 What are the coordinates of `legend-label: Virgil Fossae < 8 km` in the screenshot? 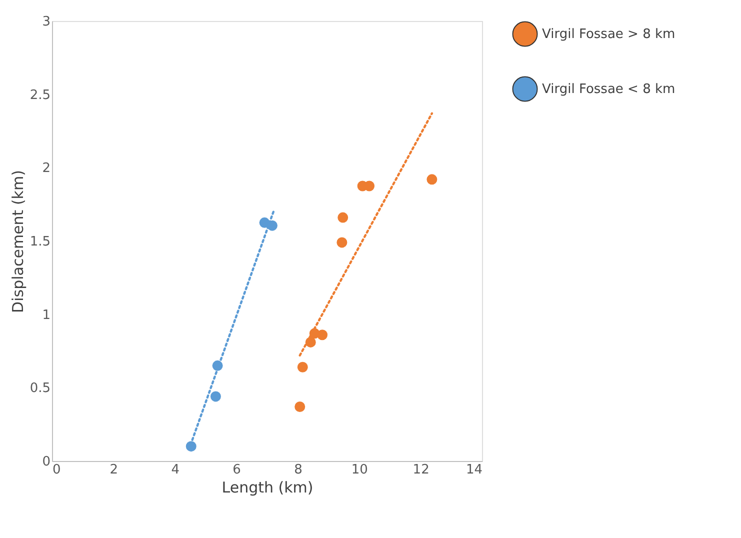 It's located at (609, 89).